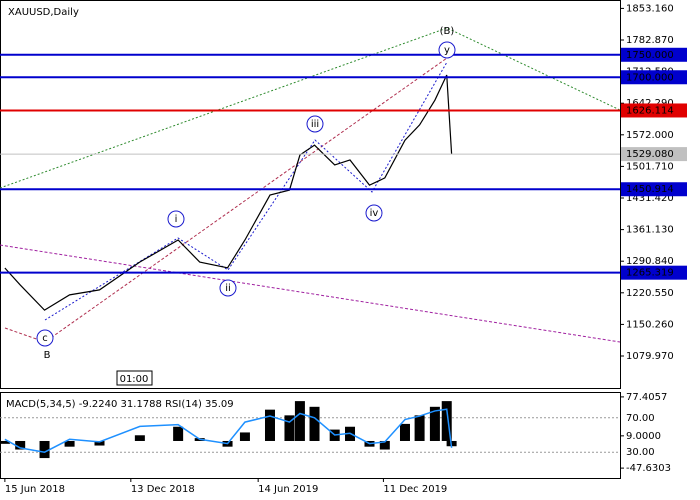 This screenshot has width=700, height=500. Describe the element at coordinates (640, 452) in the screenshot. I see `y2-tick-label: 30.00` at that location.